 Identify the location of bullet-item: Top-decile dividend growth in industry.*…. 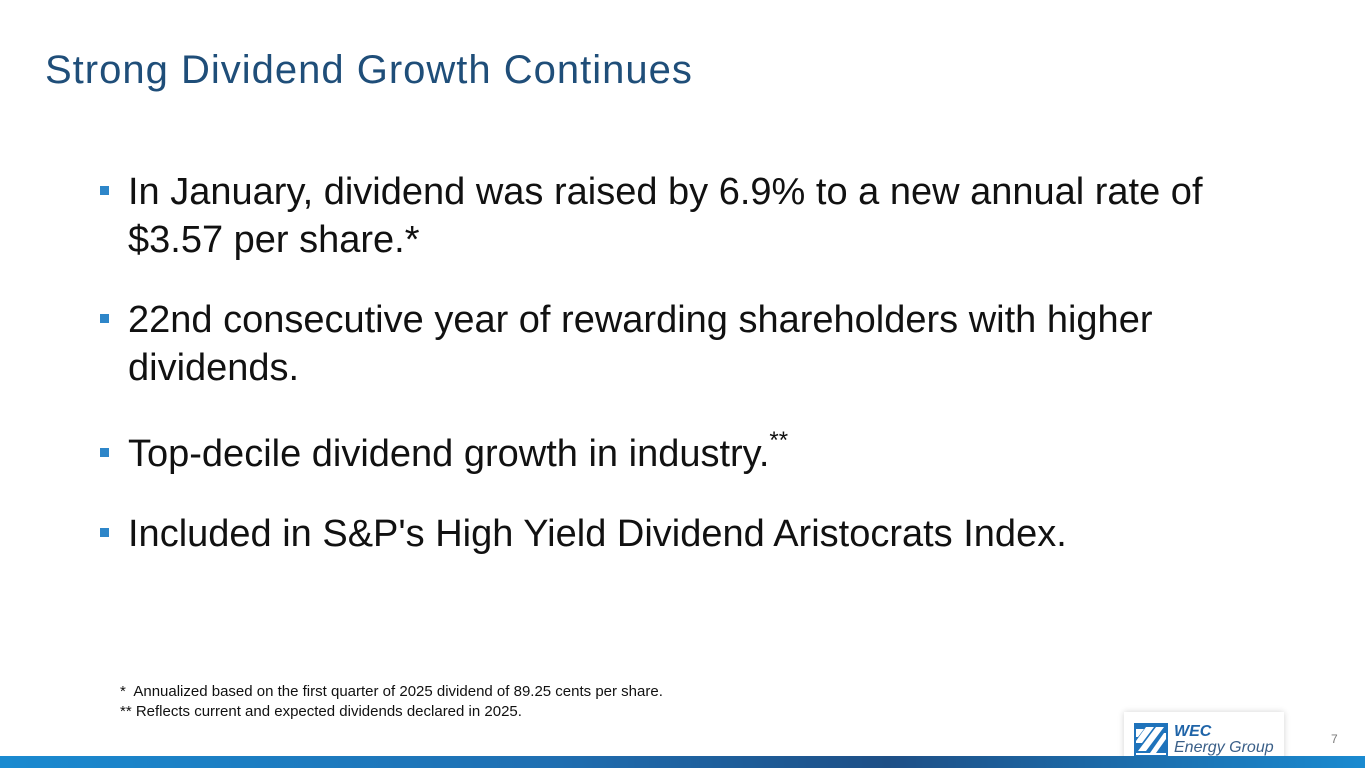
(698, 452).